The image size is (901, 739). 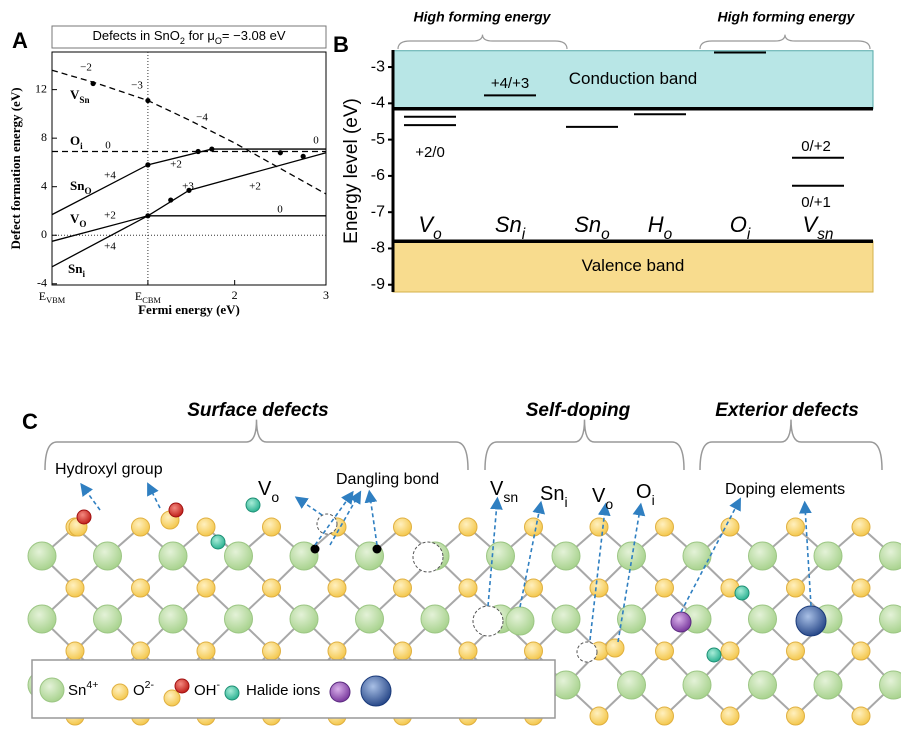 I want to click on y-tick-label: -3, so click(x=378, y=66).